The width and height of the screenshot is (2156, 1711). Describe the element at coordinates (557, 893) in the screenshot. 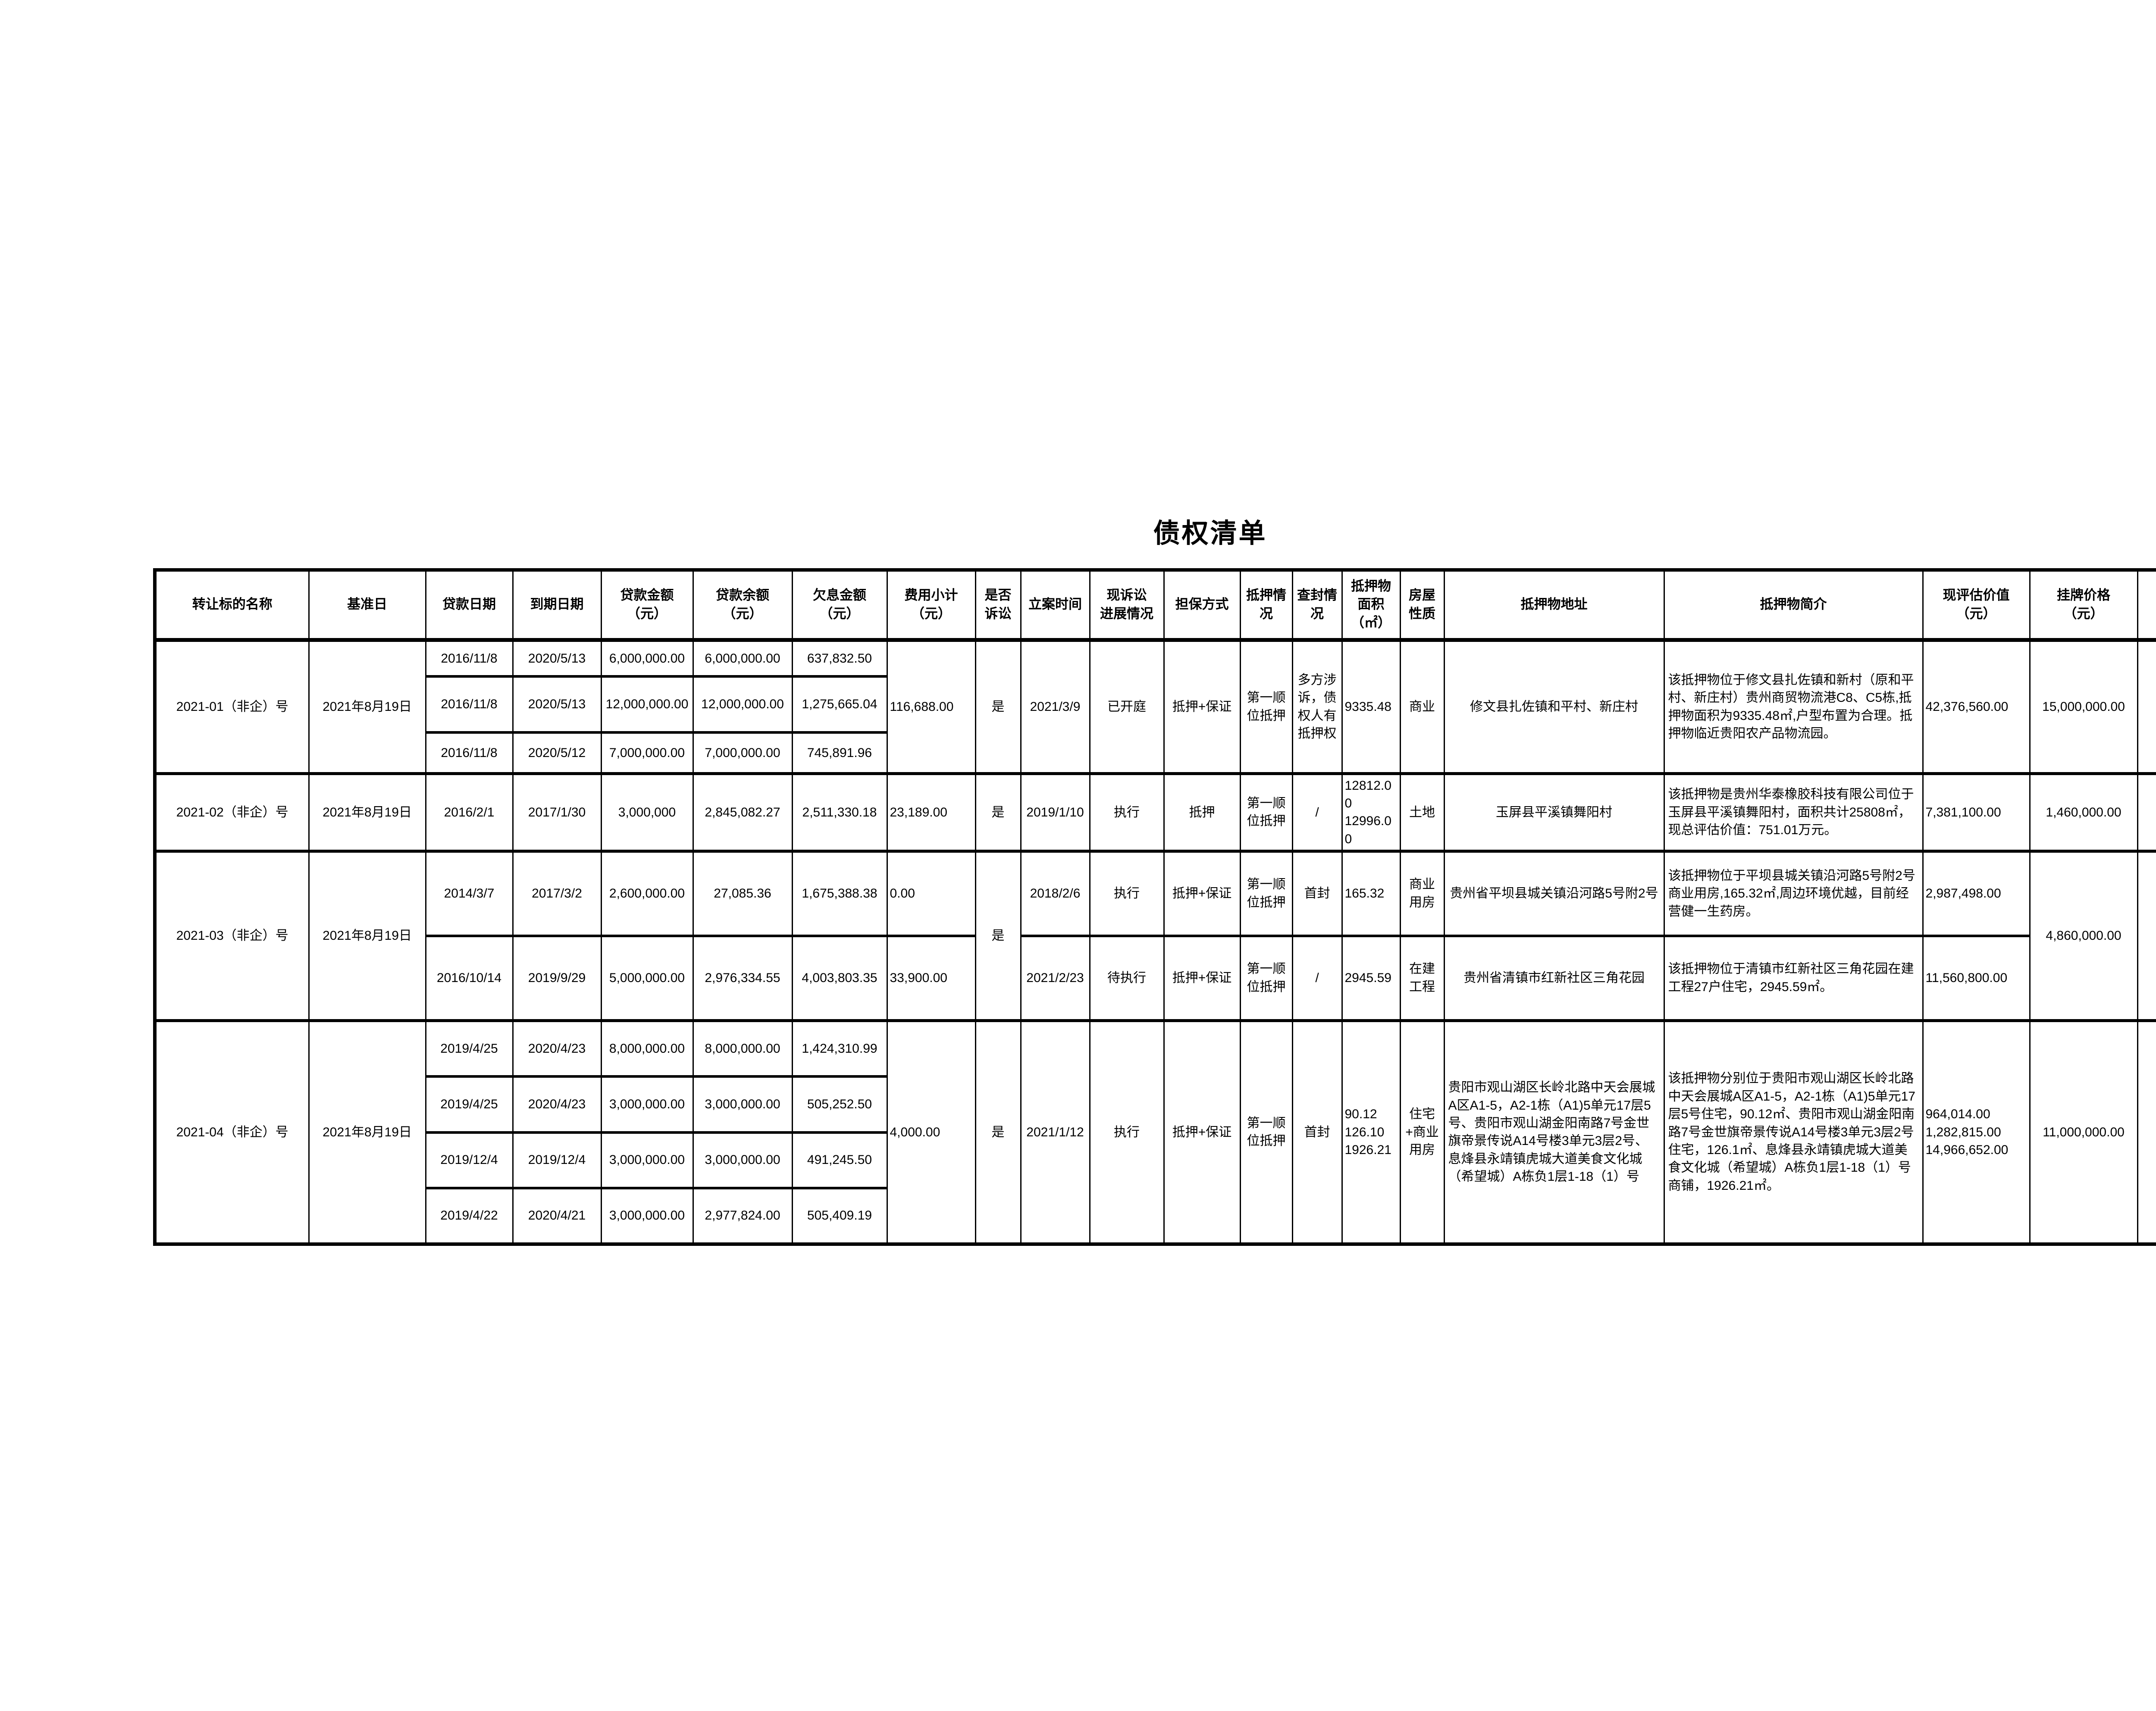

I see `cell-due-date: 2017/3/2` at that location.